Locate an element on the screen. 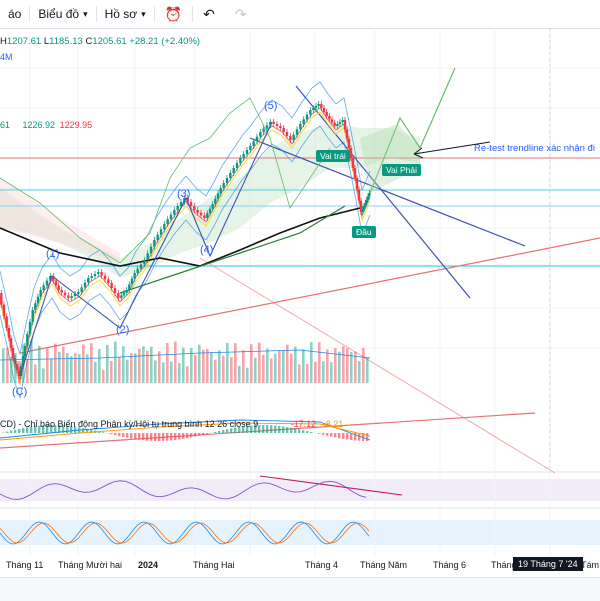 This screenshot has height=601, width=600. x-tick-label: Tháng Mười hai is located at coordinates (90, 565).